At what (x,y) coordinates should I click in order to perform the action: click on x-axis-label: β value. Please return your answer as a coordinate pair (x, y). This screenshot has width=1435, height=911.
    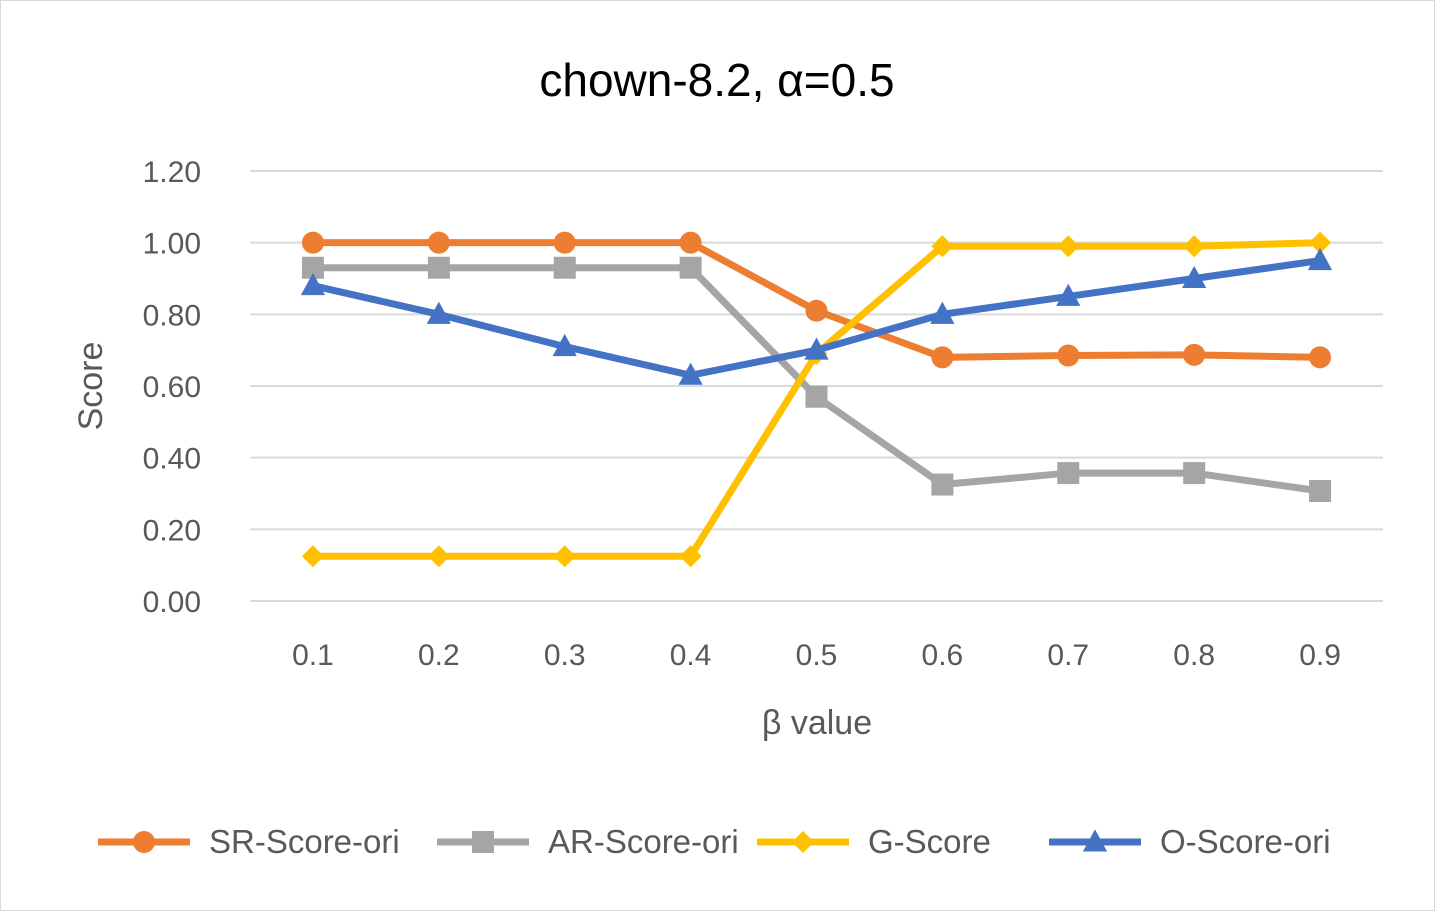
    Looking at the image, I should click on (817, 723).